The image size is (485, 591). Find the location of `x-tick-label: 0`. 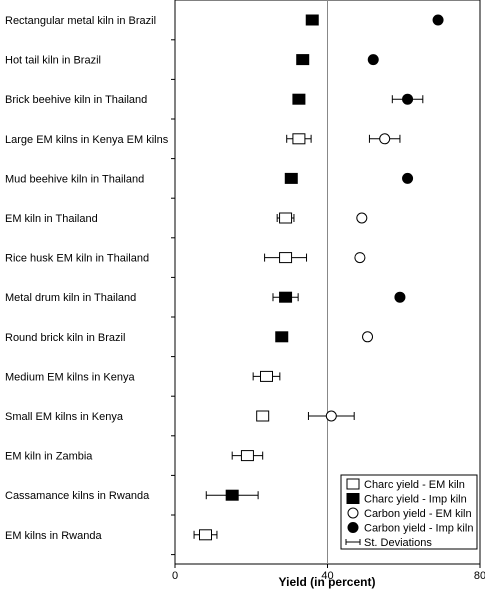

x-tick-label: 0 is located at coordinates (175, 576).